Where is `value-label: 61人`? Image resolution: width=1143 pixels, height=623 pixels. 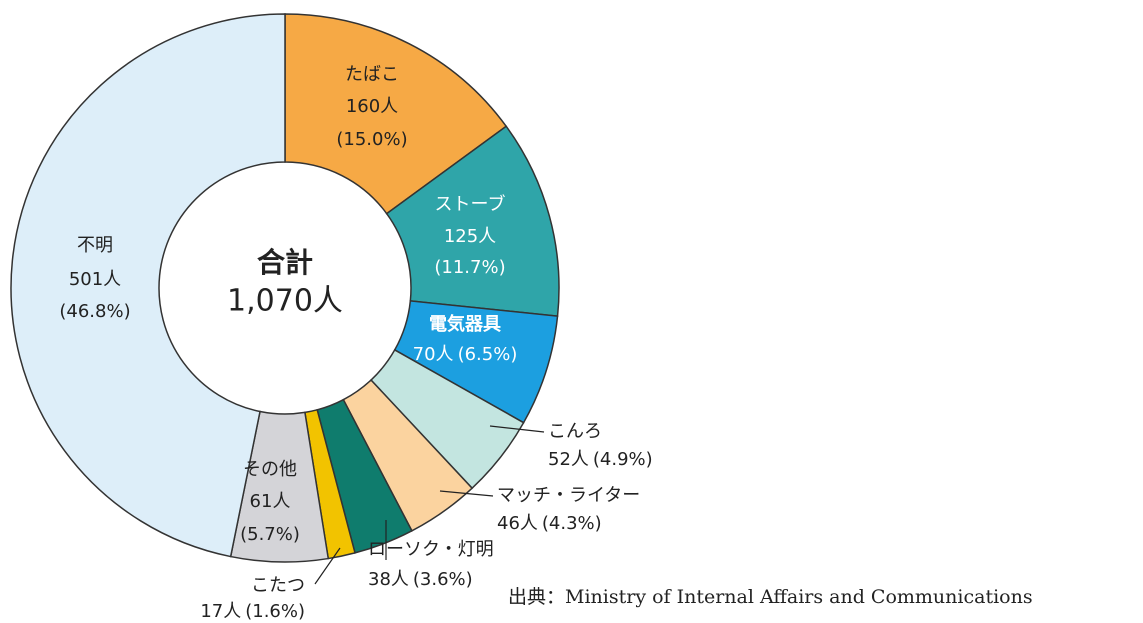
value-label: 61人 is located at coordinates (270, 501).